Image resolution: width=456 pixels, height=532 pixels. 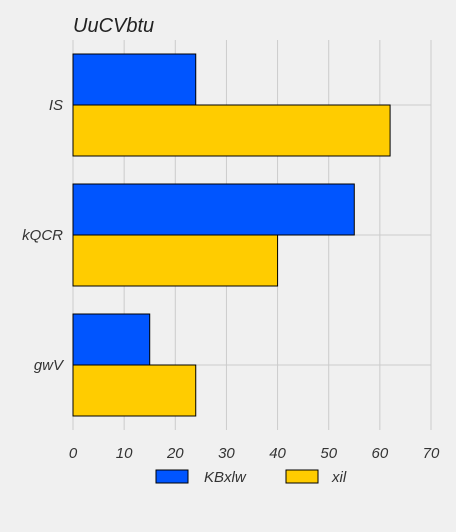 What do you see at coordinates (134, 390) in the screenshot?
I see `bar-xil-gwV` at bounding box center [134, 390].